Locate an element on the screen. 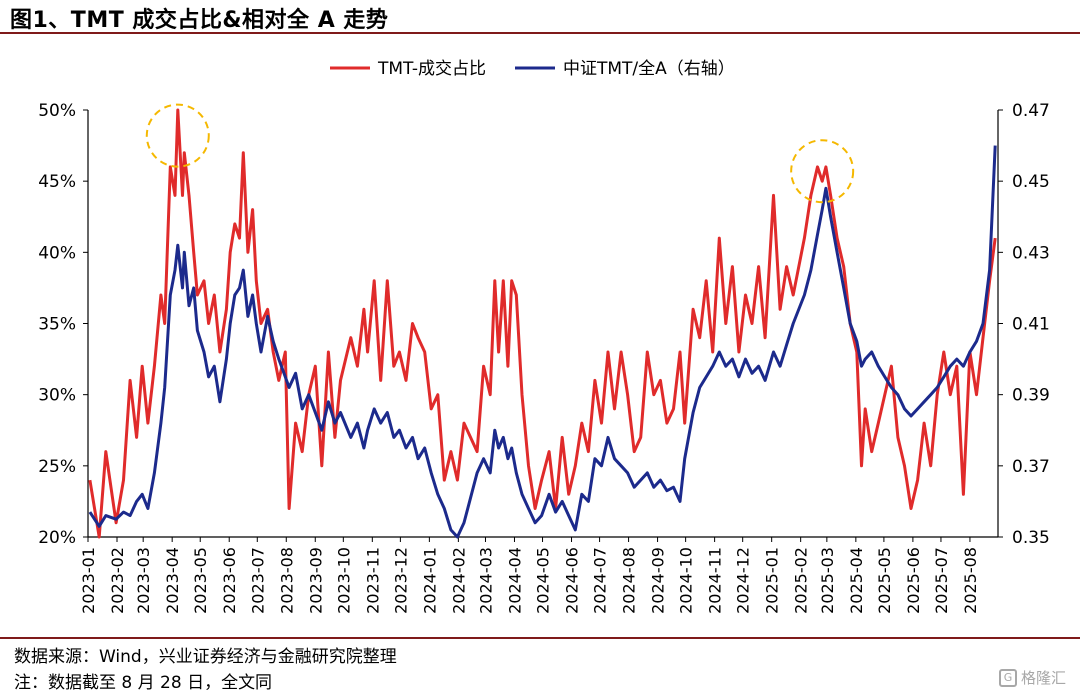  right-tick-label: 0.41 is located at coordinates (1031, 325).